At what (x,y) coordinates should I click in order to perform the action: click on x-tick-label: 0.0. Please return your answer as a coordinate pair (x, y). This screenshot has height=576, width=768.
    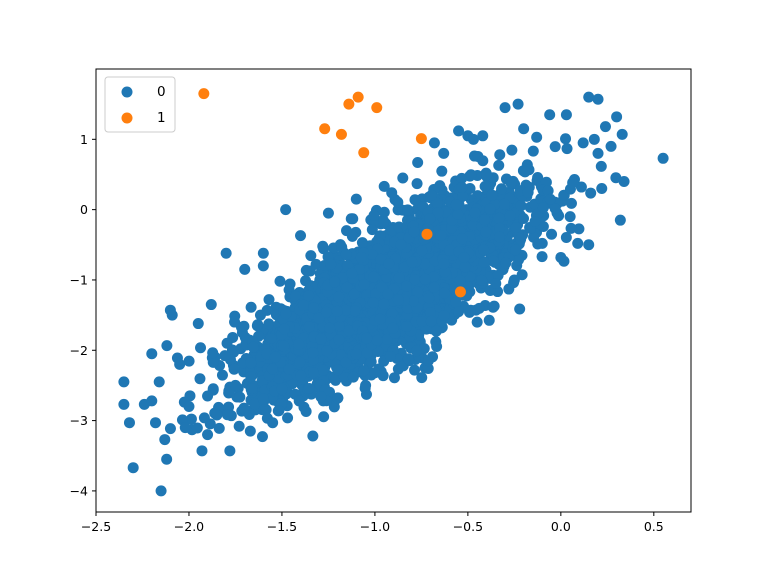
    Looking at the image, I should click on (561, 526).